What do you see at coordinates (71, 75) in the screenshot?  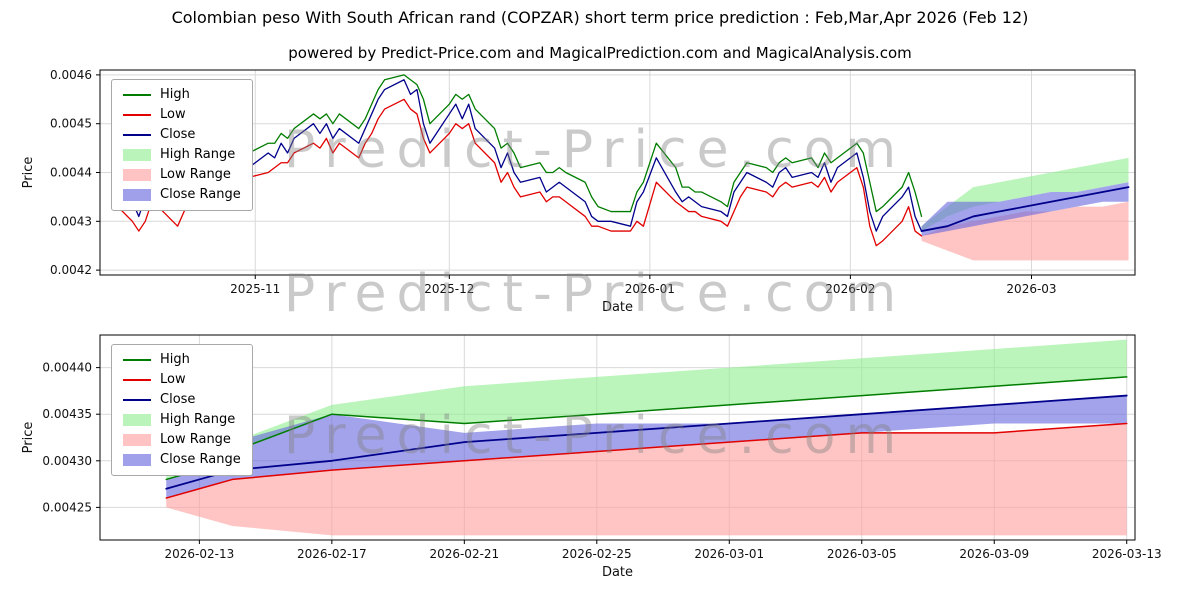 I see `y-tick-label: 0.0046` at bounding box center [71, 75].